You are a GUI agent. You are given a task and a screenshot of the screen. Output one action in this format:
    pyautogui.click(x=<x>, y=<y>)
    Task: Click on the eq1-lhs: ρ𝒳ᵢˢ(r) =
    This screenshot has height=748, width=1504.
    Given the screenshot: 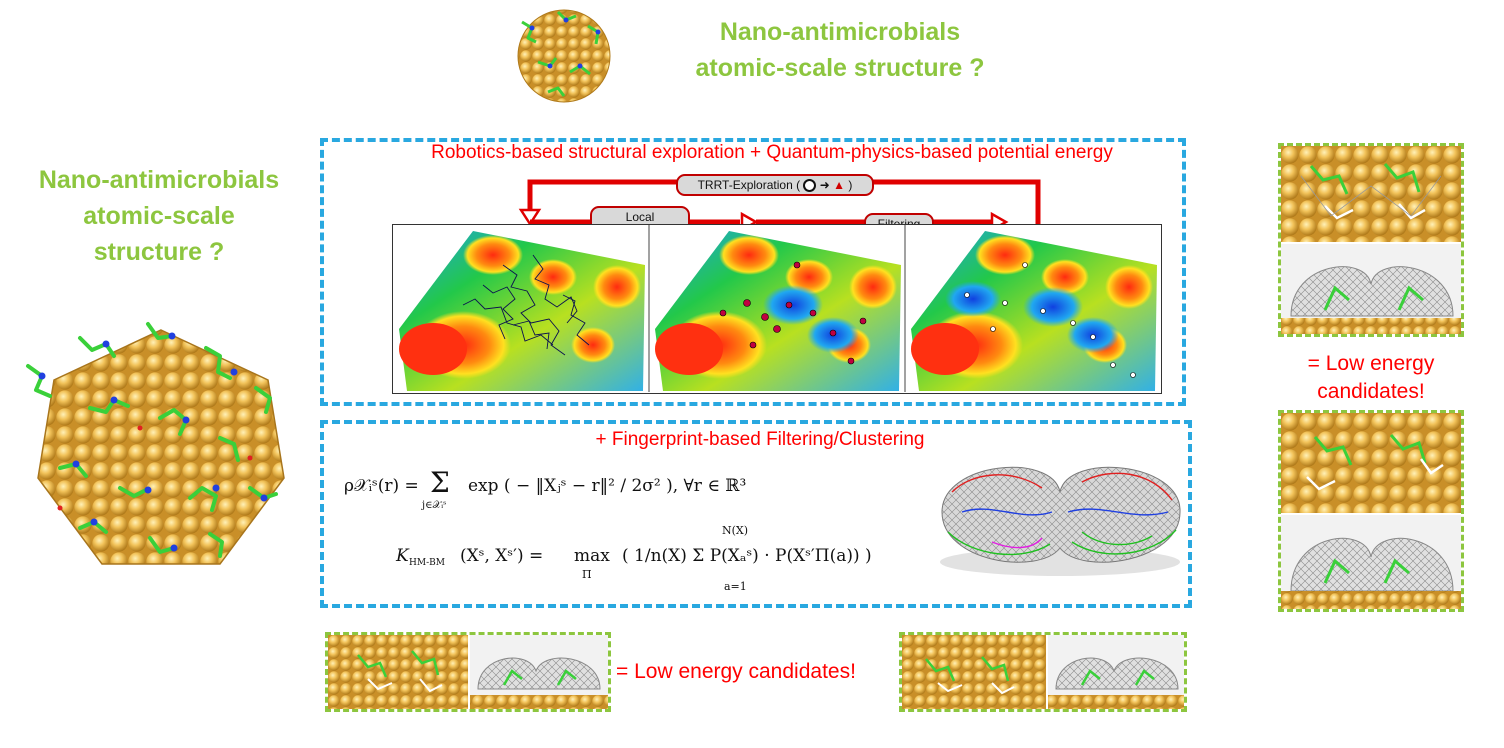 What is the action you would take?
    pyautogui.click(x=381, y=486)
    